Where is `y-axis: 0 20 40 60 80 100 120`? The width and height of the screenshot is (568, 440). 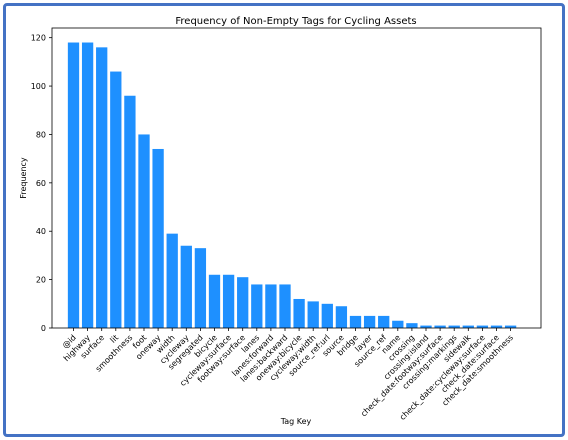 y-axis: 0 20 40 60 80 100 120 is located at coordinates (41, 183).